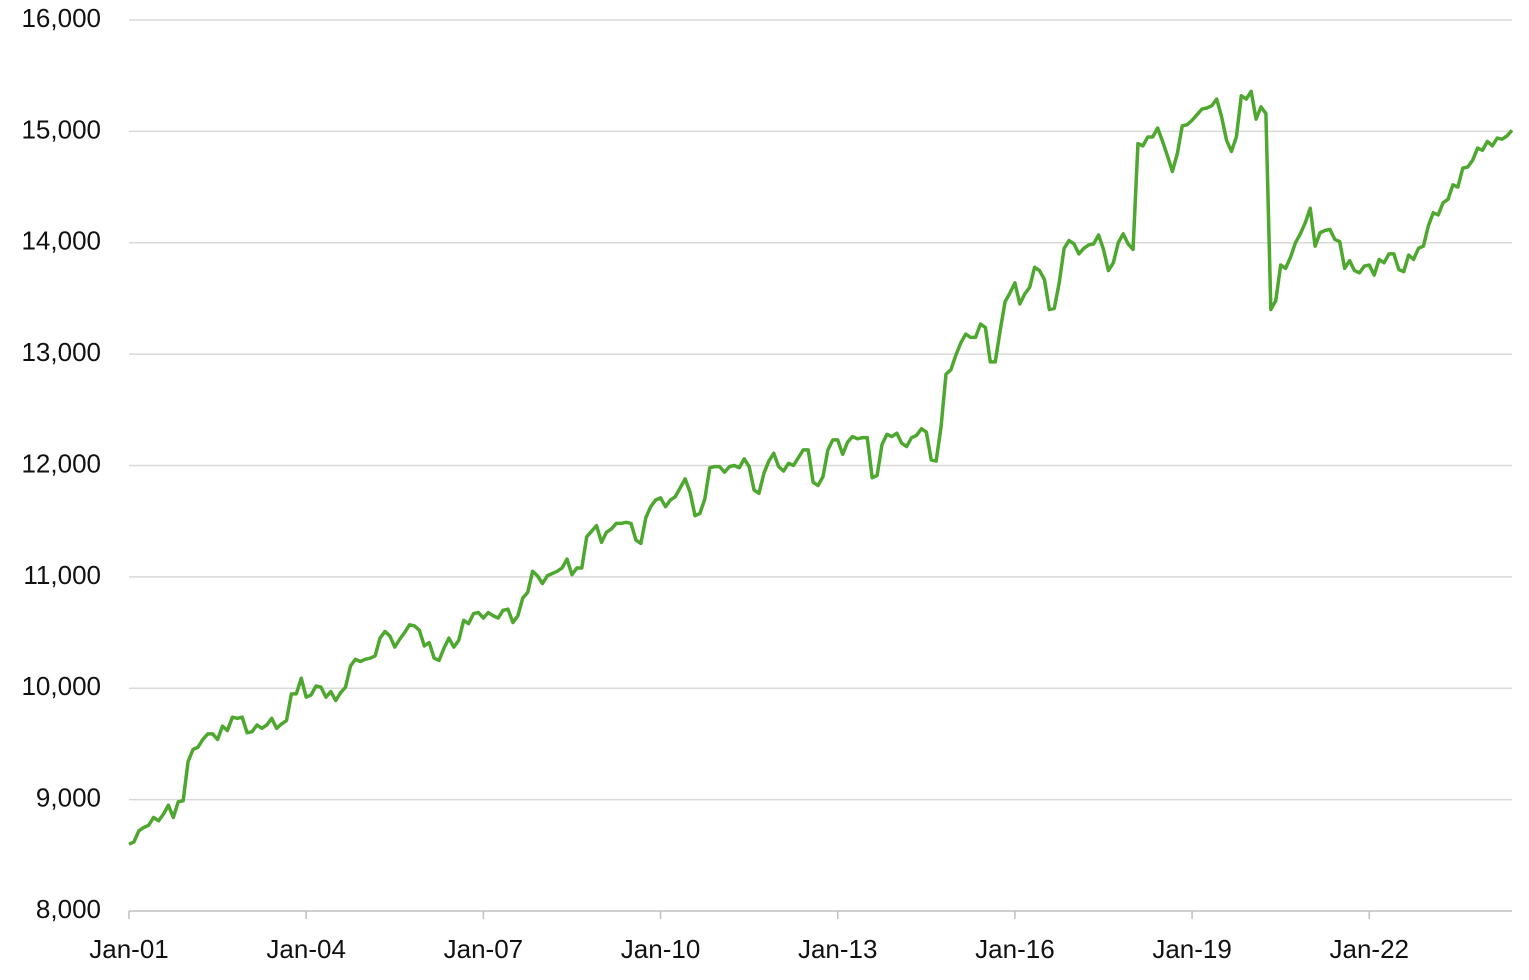 The image size is (1529, 980). Describe the element at coordinates (838, 949) in the screenshot. I see `x-tick-label: Jan-13` at that location.